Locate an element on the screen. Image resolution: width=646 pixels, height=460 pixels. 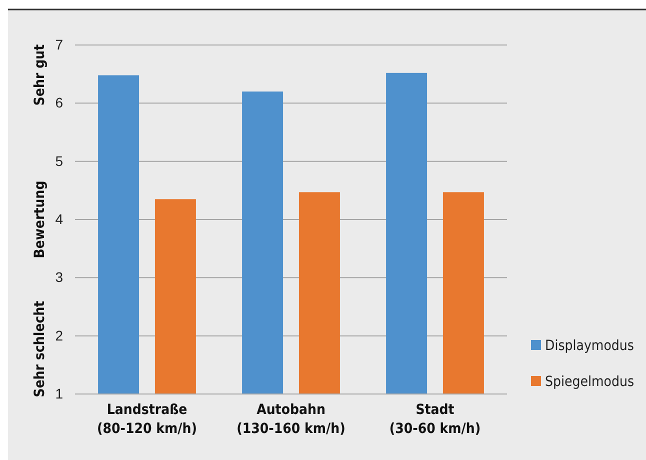
legend-label: Spiegelmodus is located at coordinates (589, 382).